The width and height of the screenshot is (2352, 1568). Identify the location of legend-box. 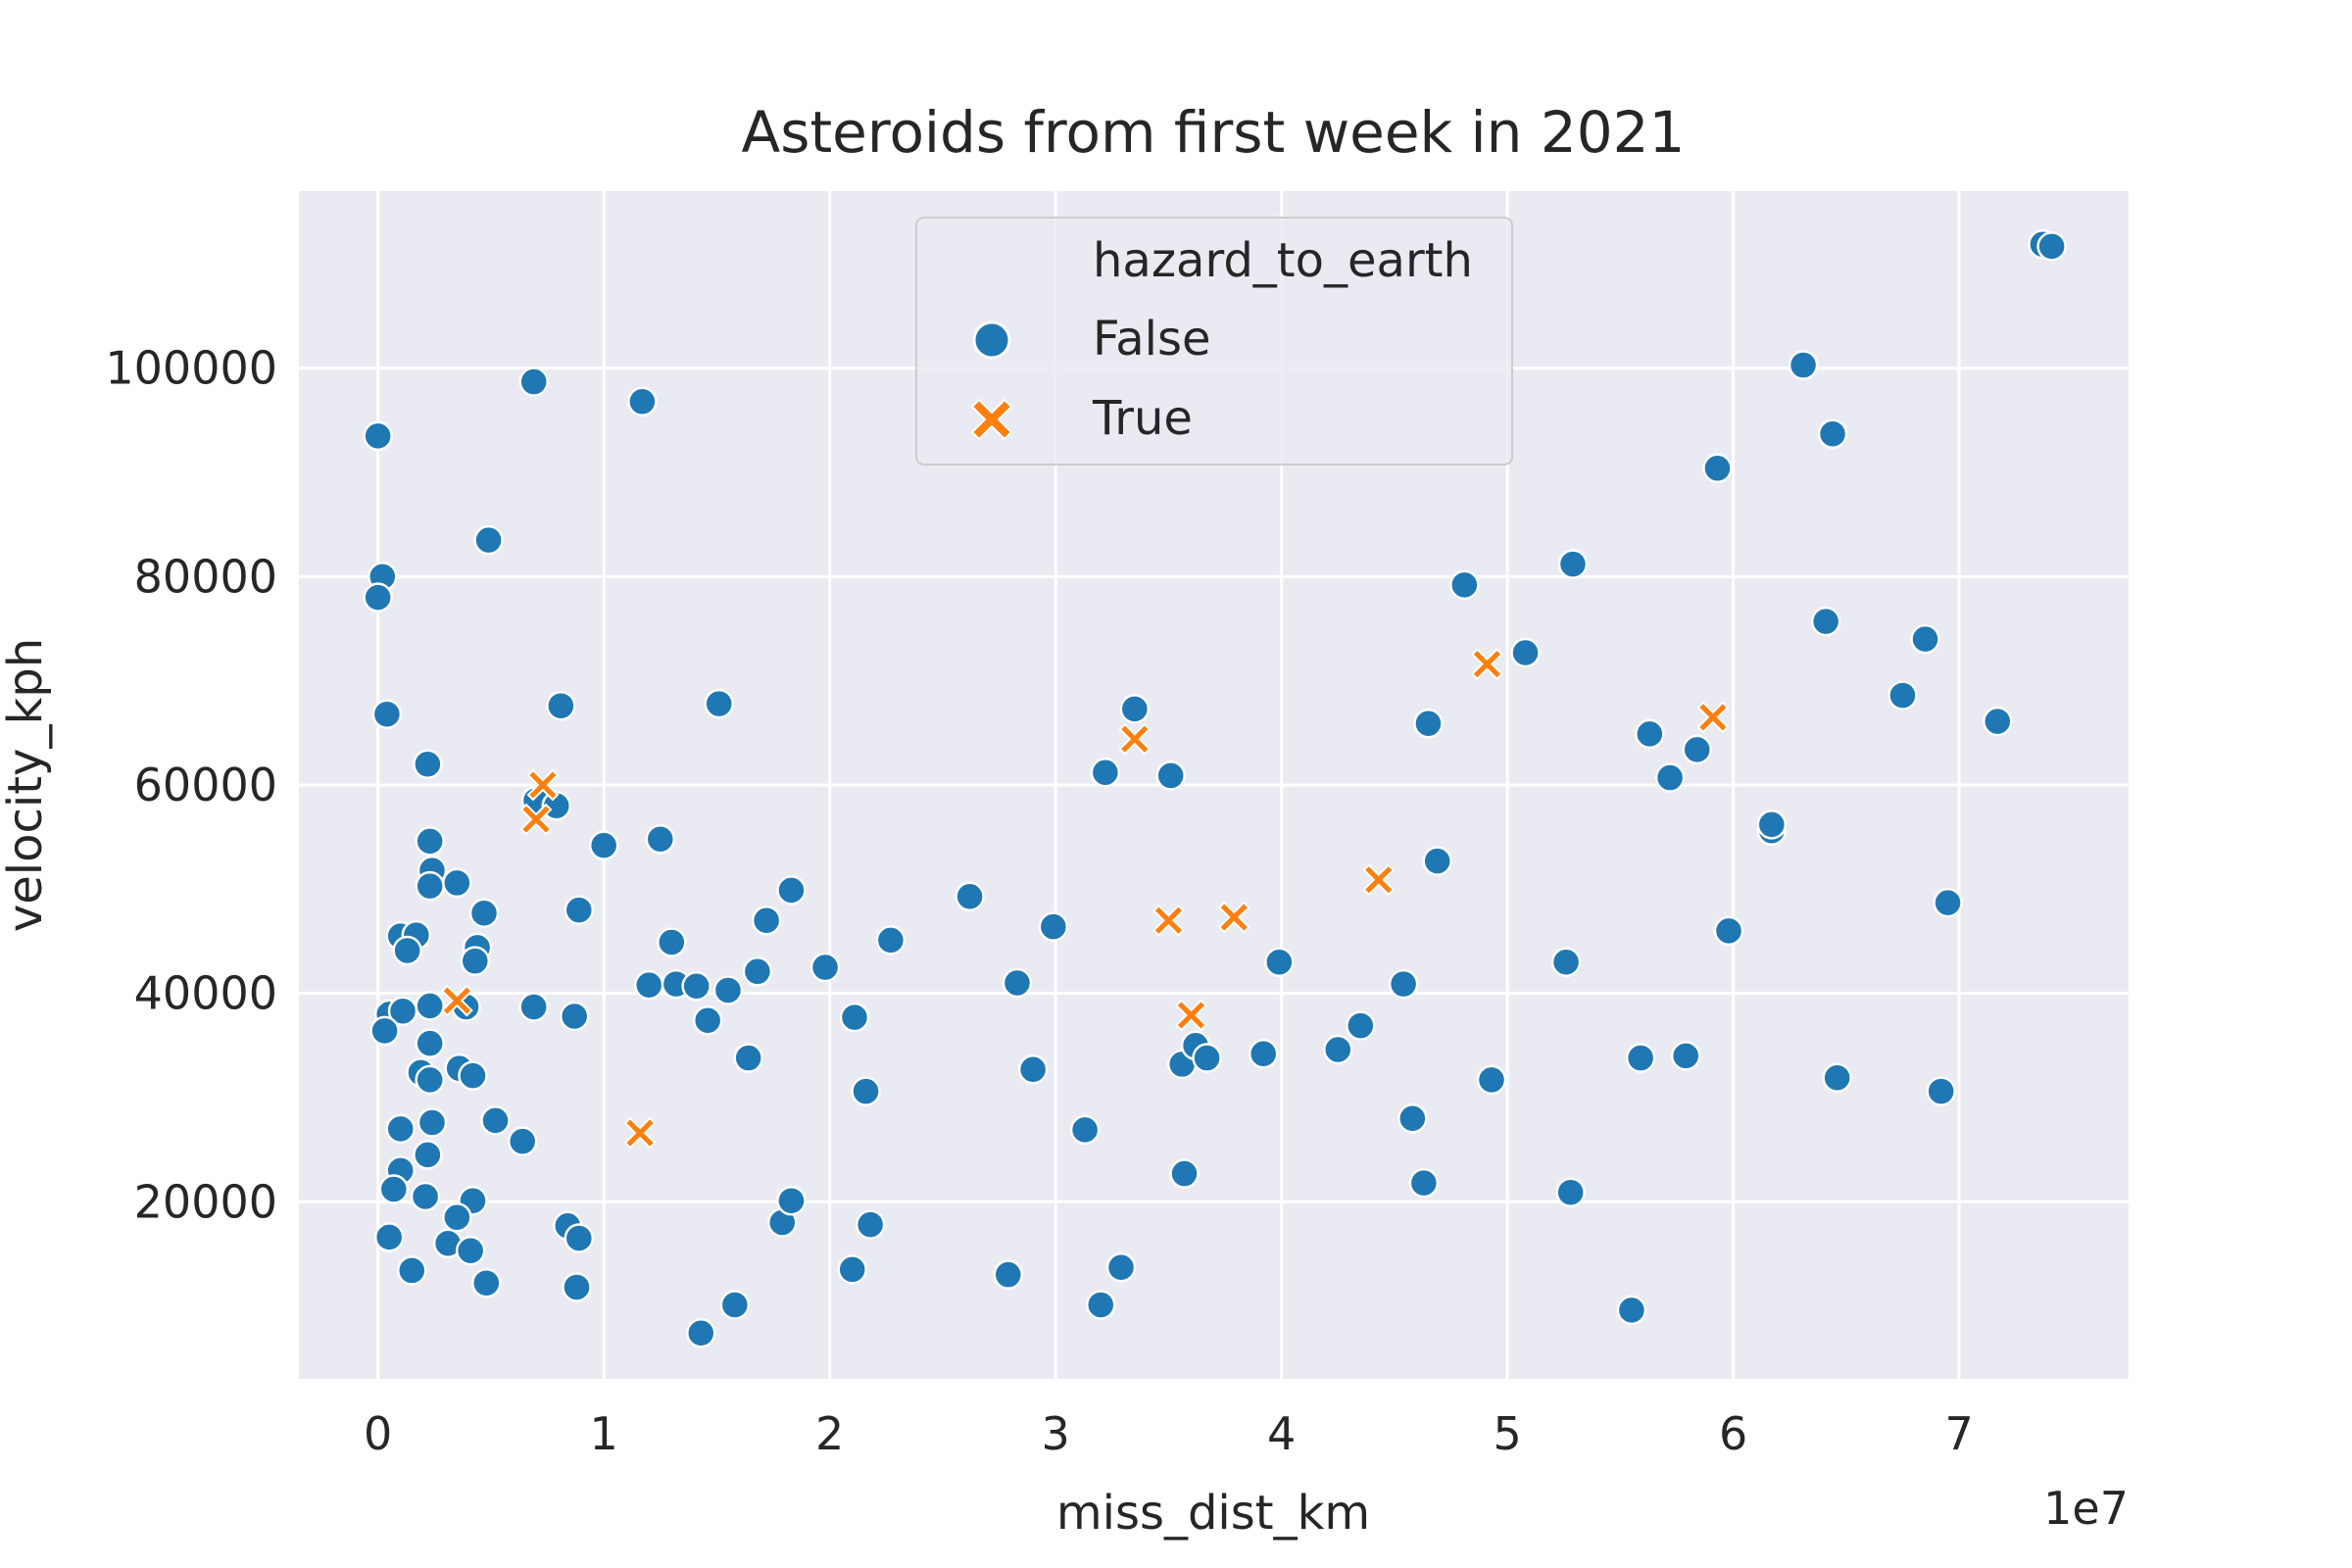
(1214, 341).